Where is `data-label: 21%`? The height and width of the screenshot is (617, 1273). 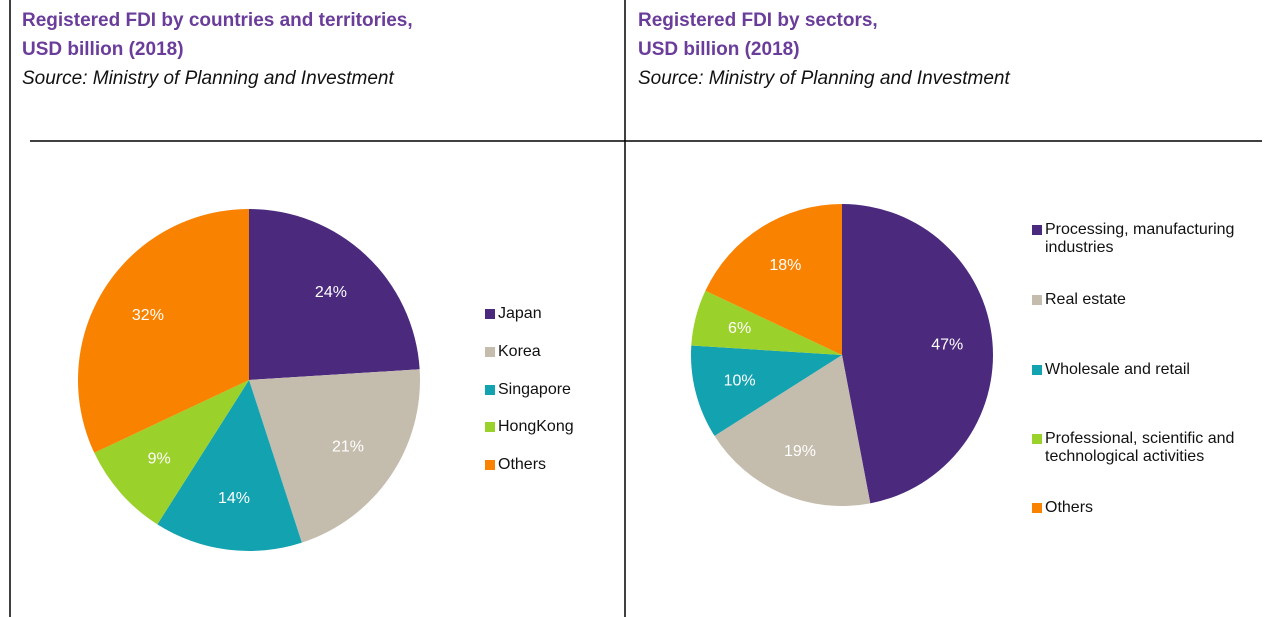
data-label: 21% is located at coordinates (348, 447).